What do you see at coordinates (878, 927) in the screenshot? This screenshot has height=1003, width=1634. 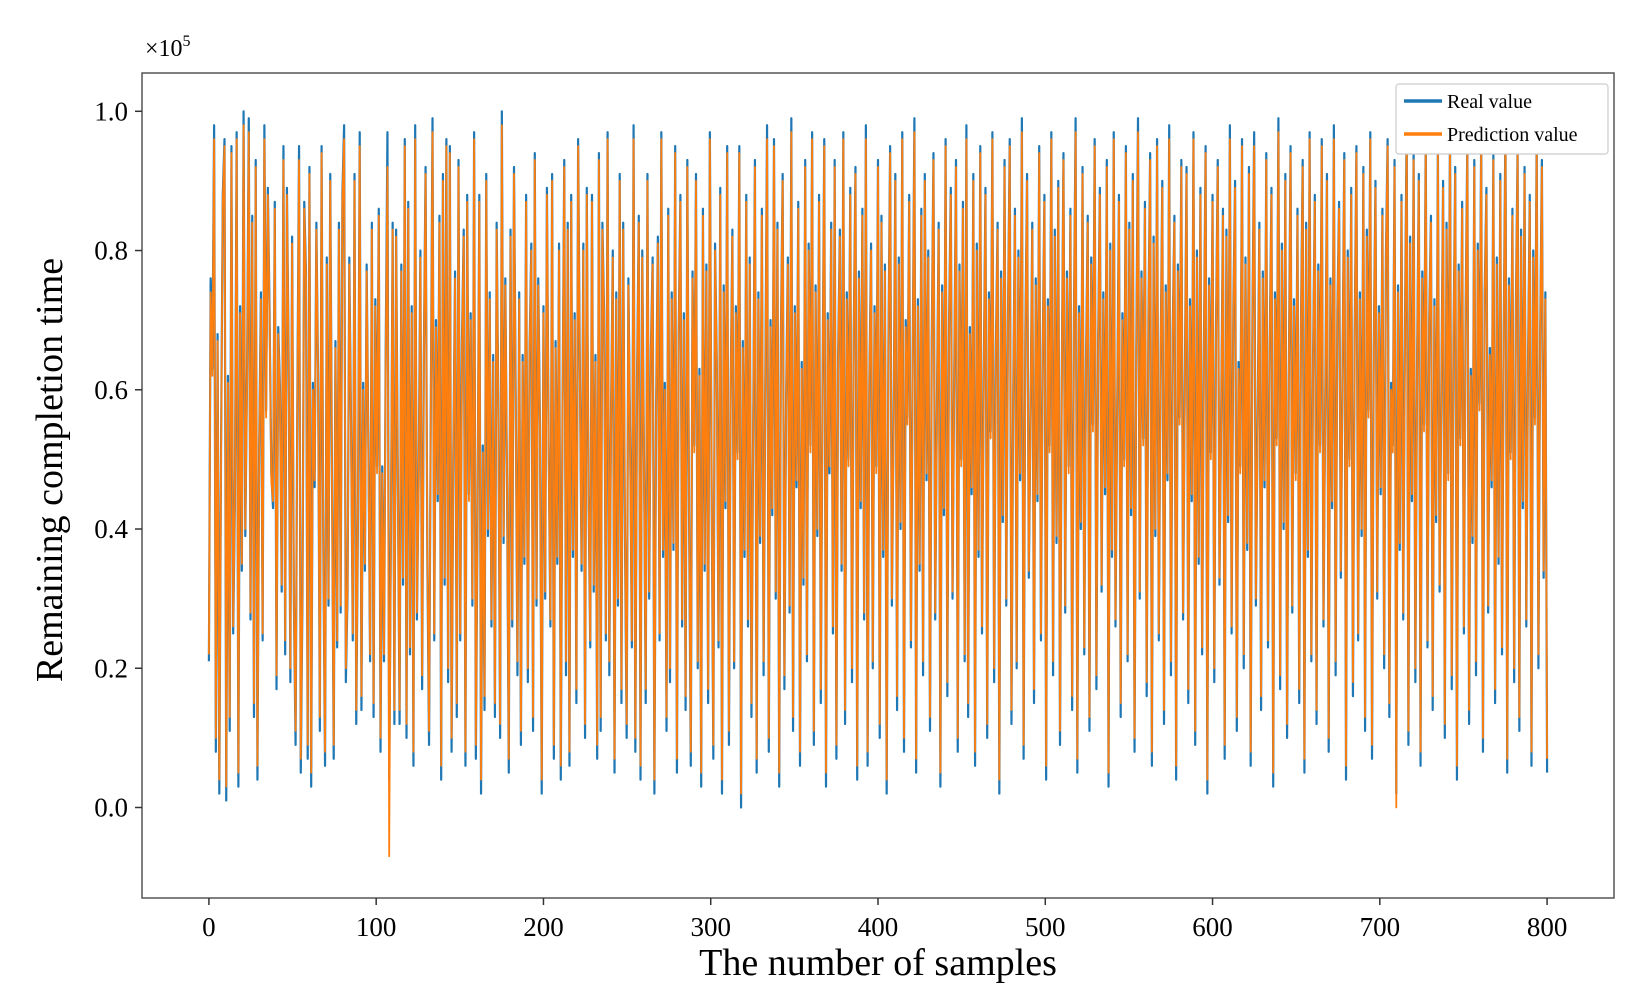 I see `x-tick-label: 400` at bounding box center [878, 927].